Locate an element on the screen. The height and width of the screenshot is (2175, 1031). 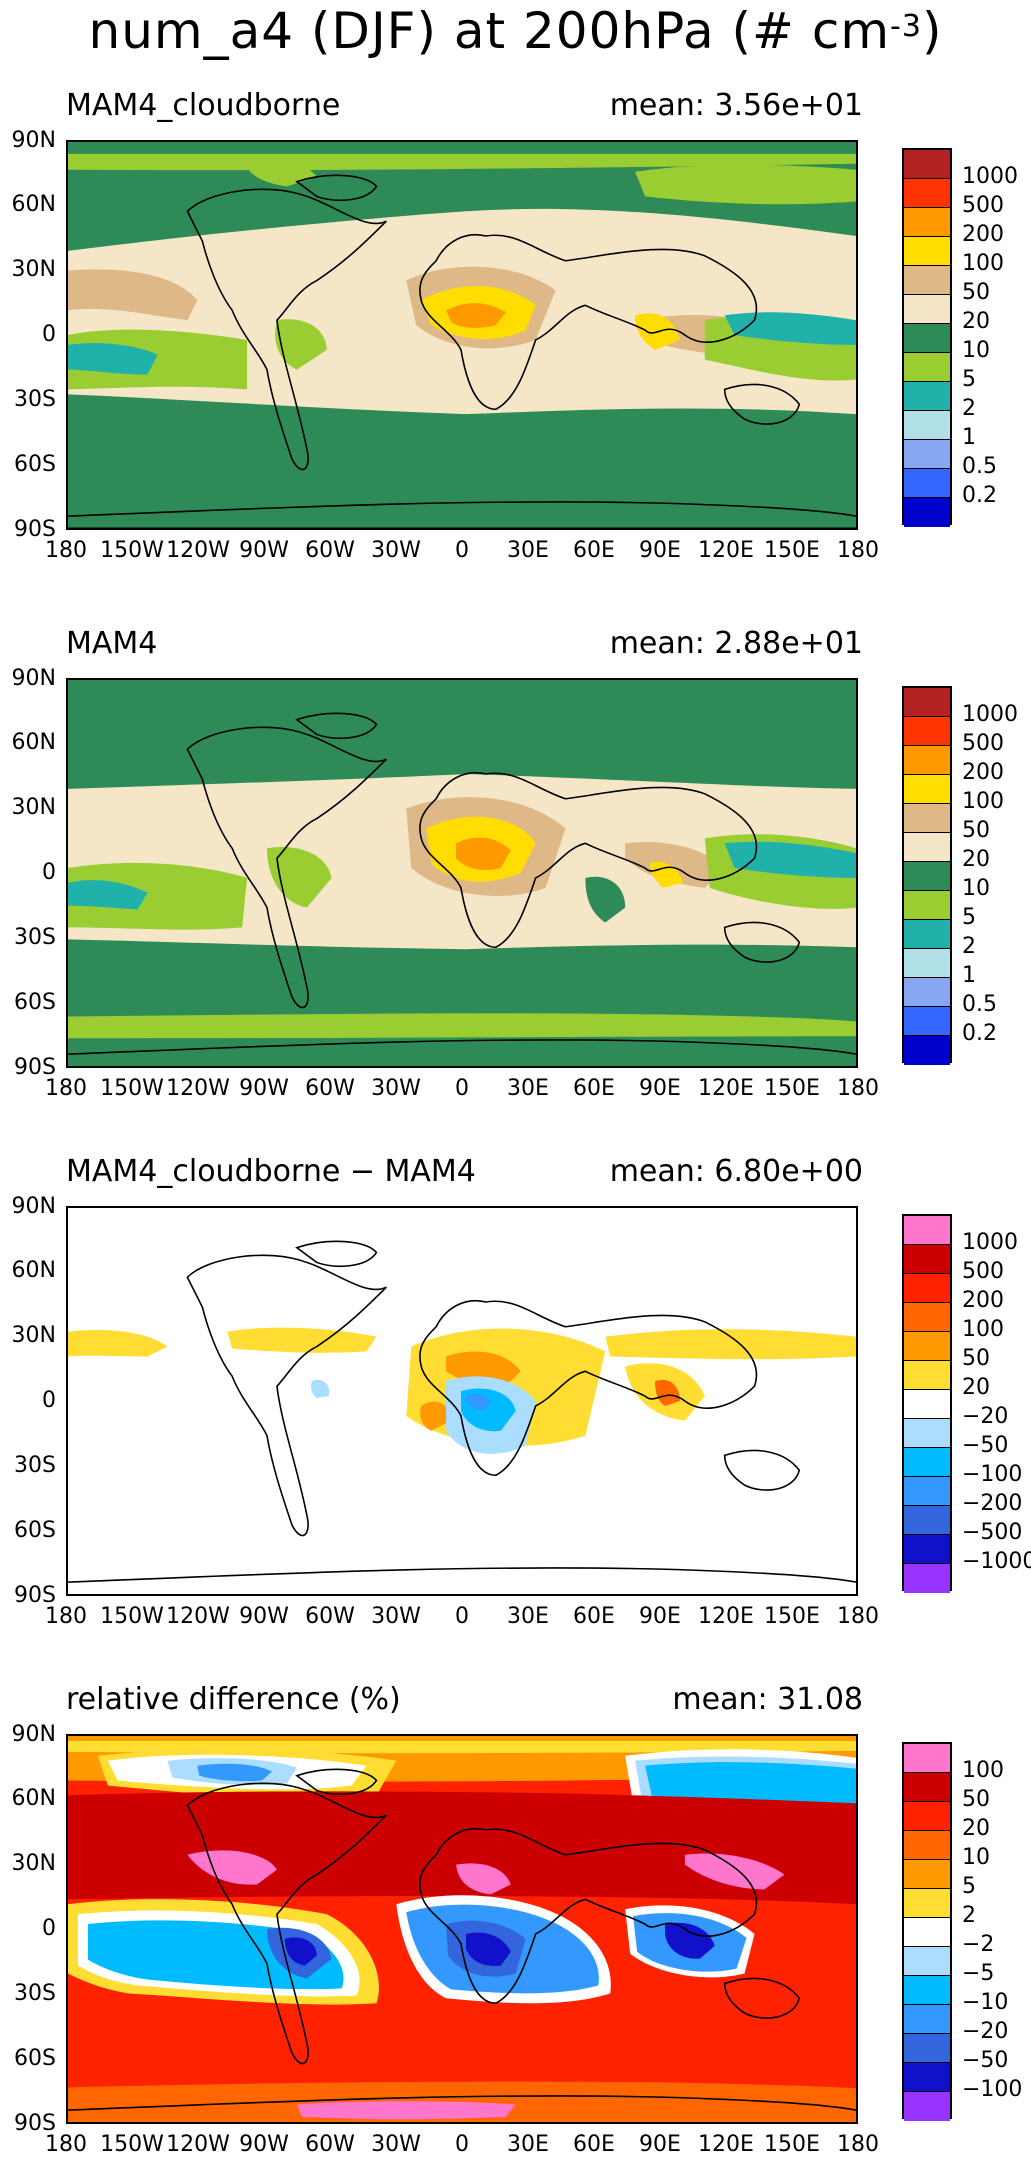
panel-mean: mean: 2.88e+01 is located at coordinates (736, 643).